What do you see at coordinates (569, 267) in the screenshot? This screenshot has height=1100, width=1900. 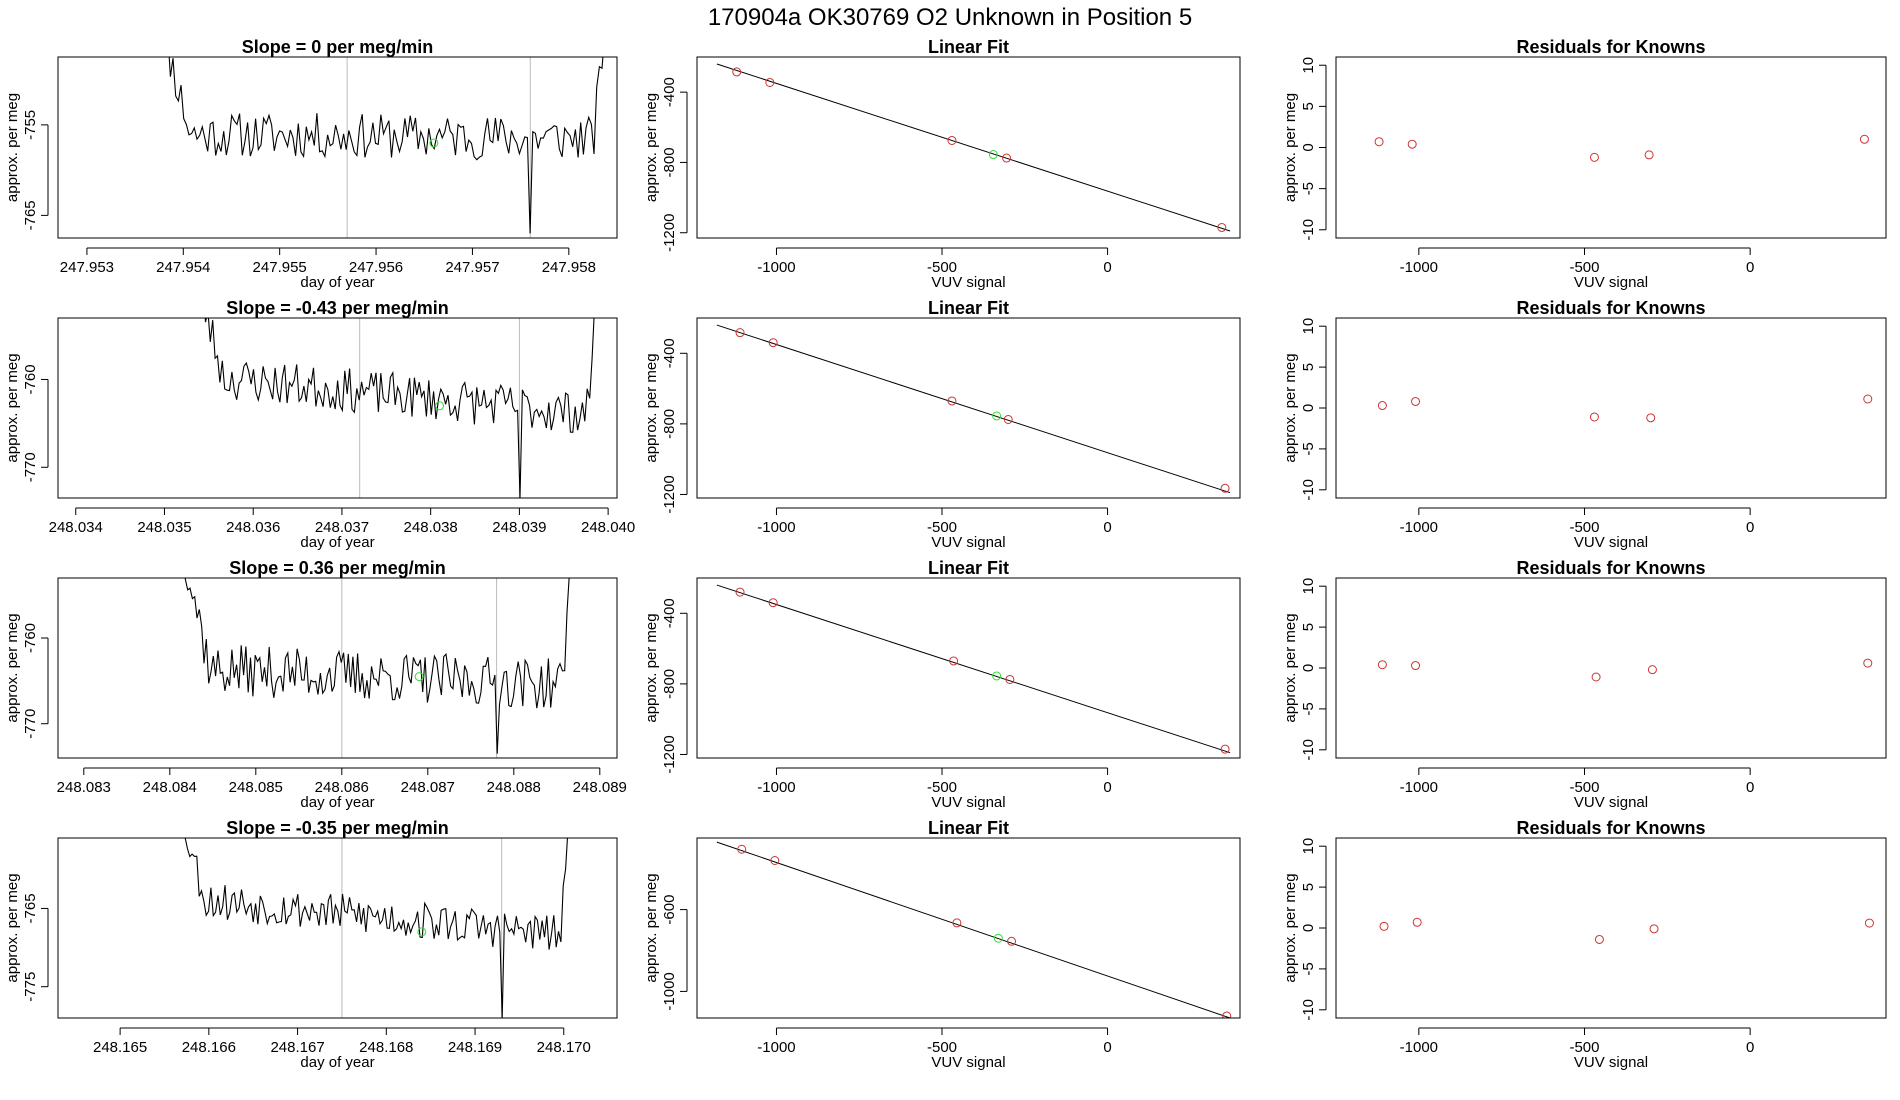 I see `x-tick-label: 247.958` at bounding box center [569, 267].